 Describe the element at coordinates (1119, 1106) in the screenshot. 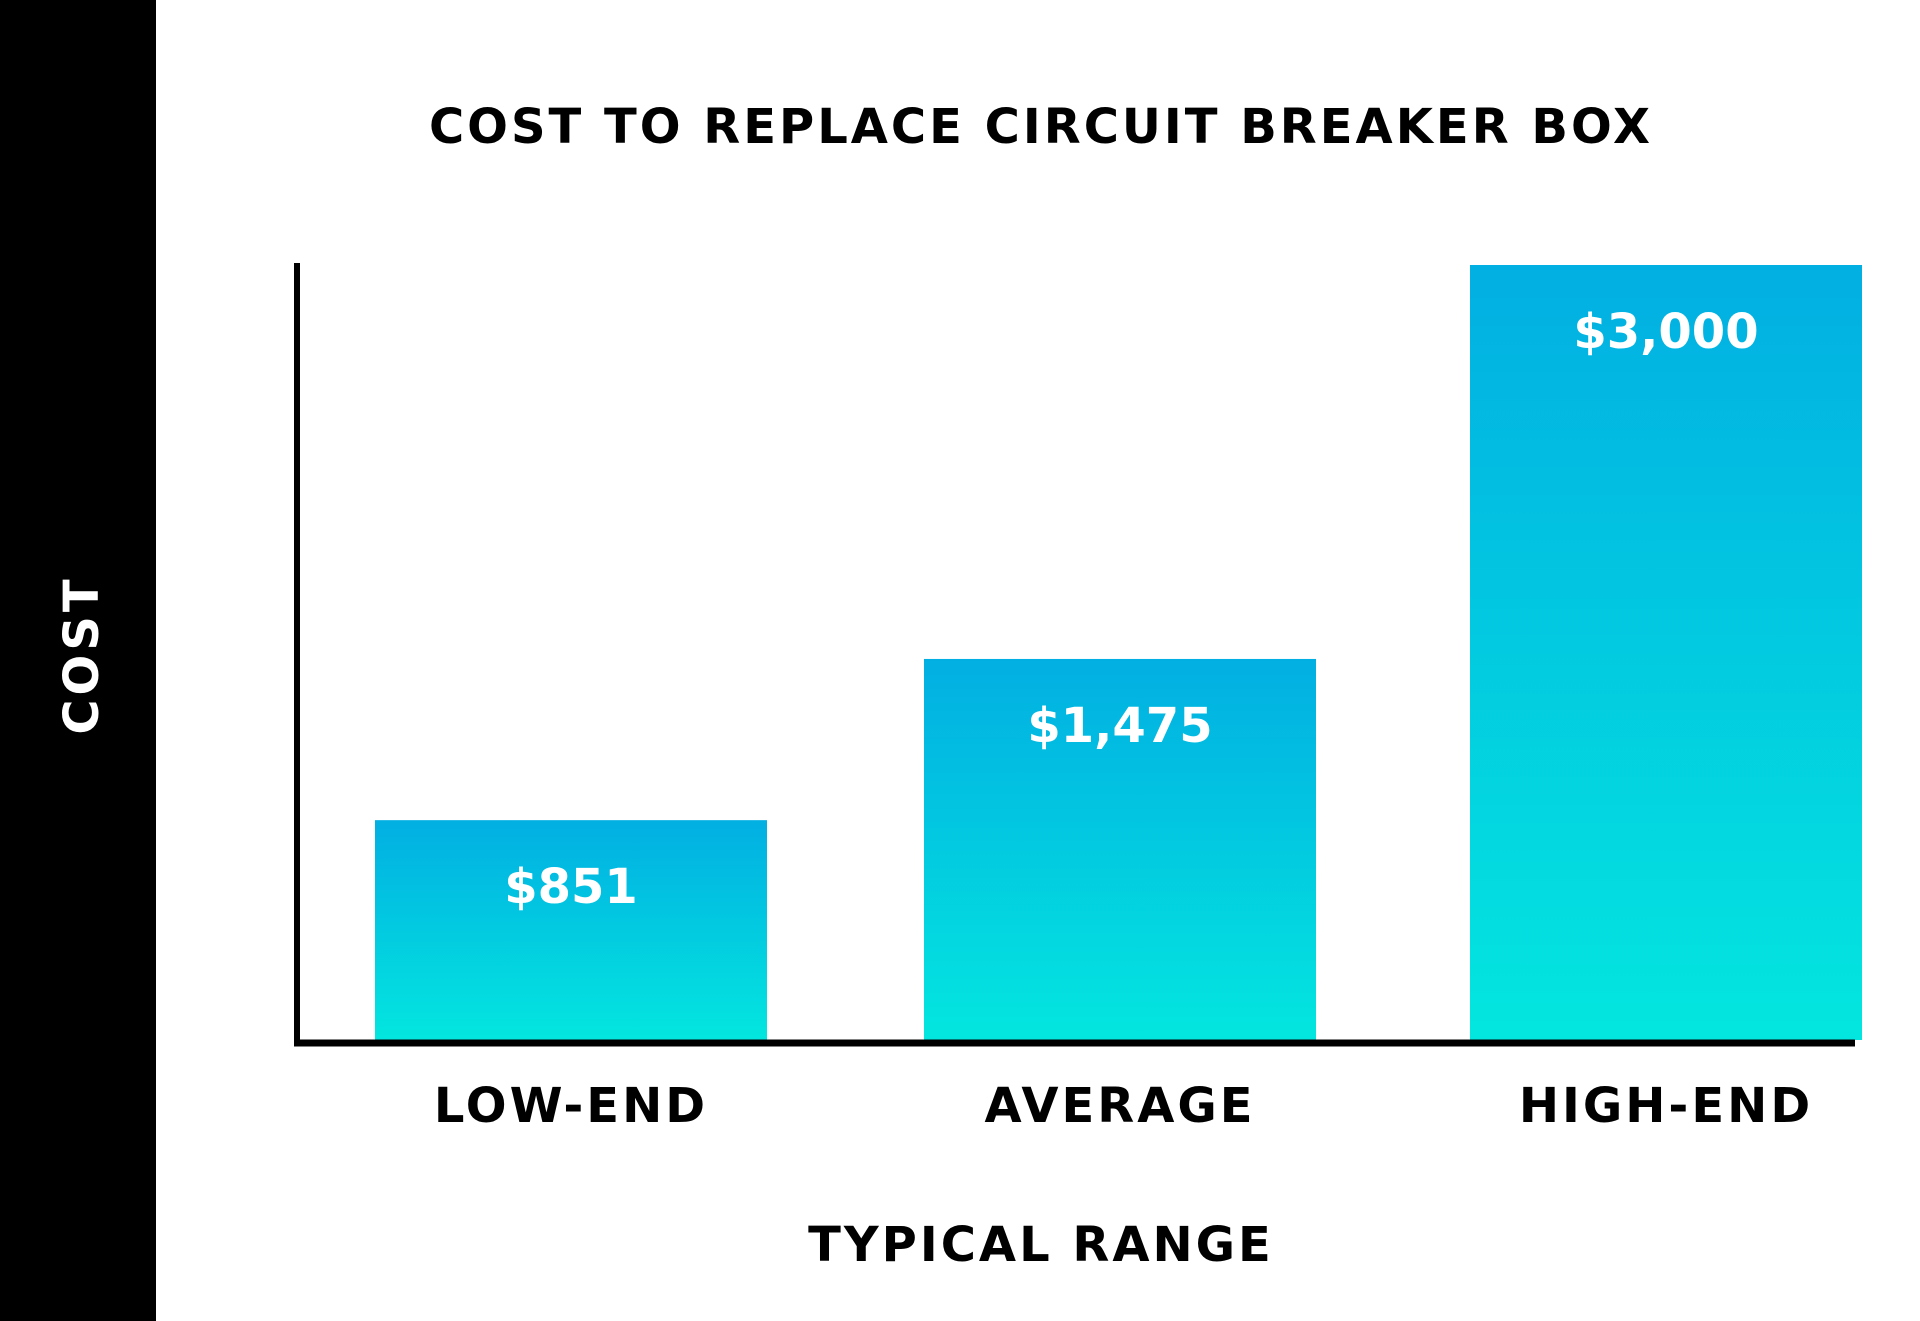

I see `category-label-average: AVERAGE` at that location.